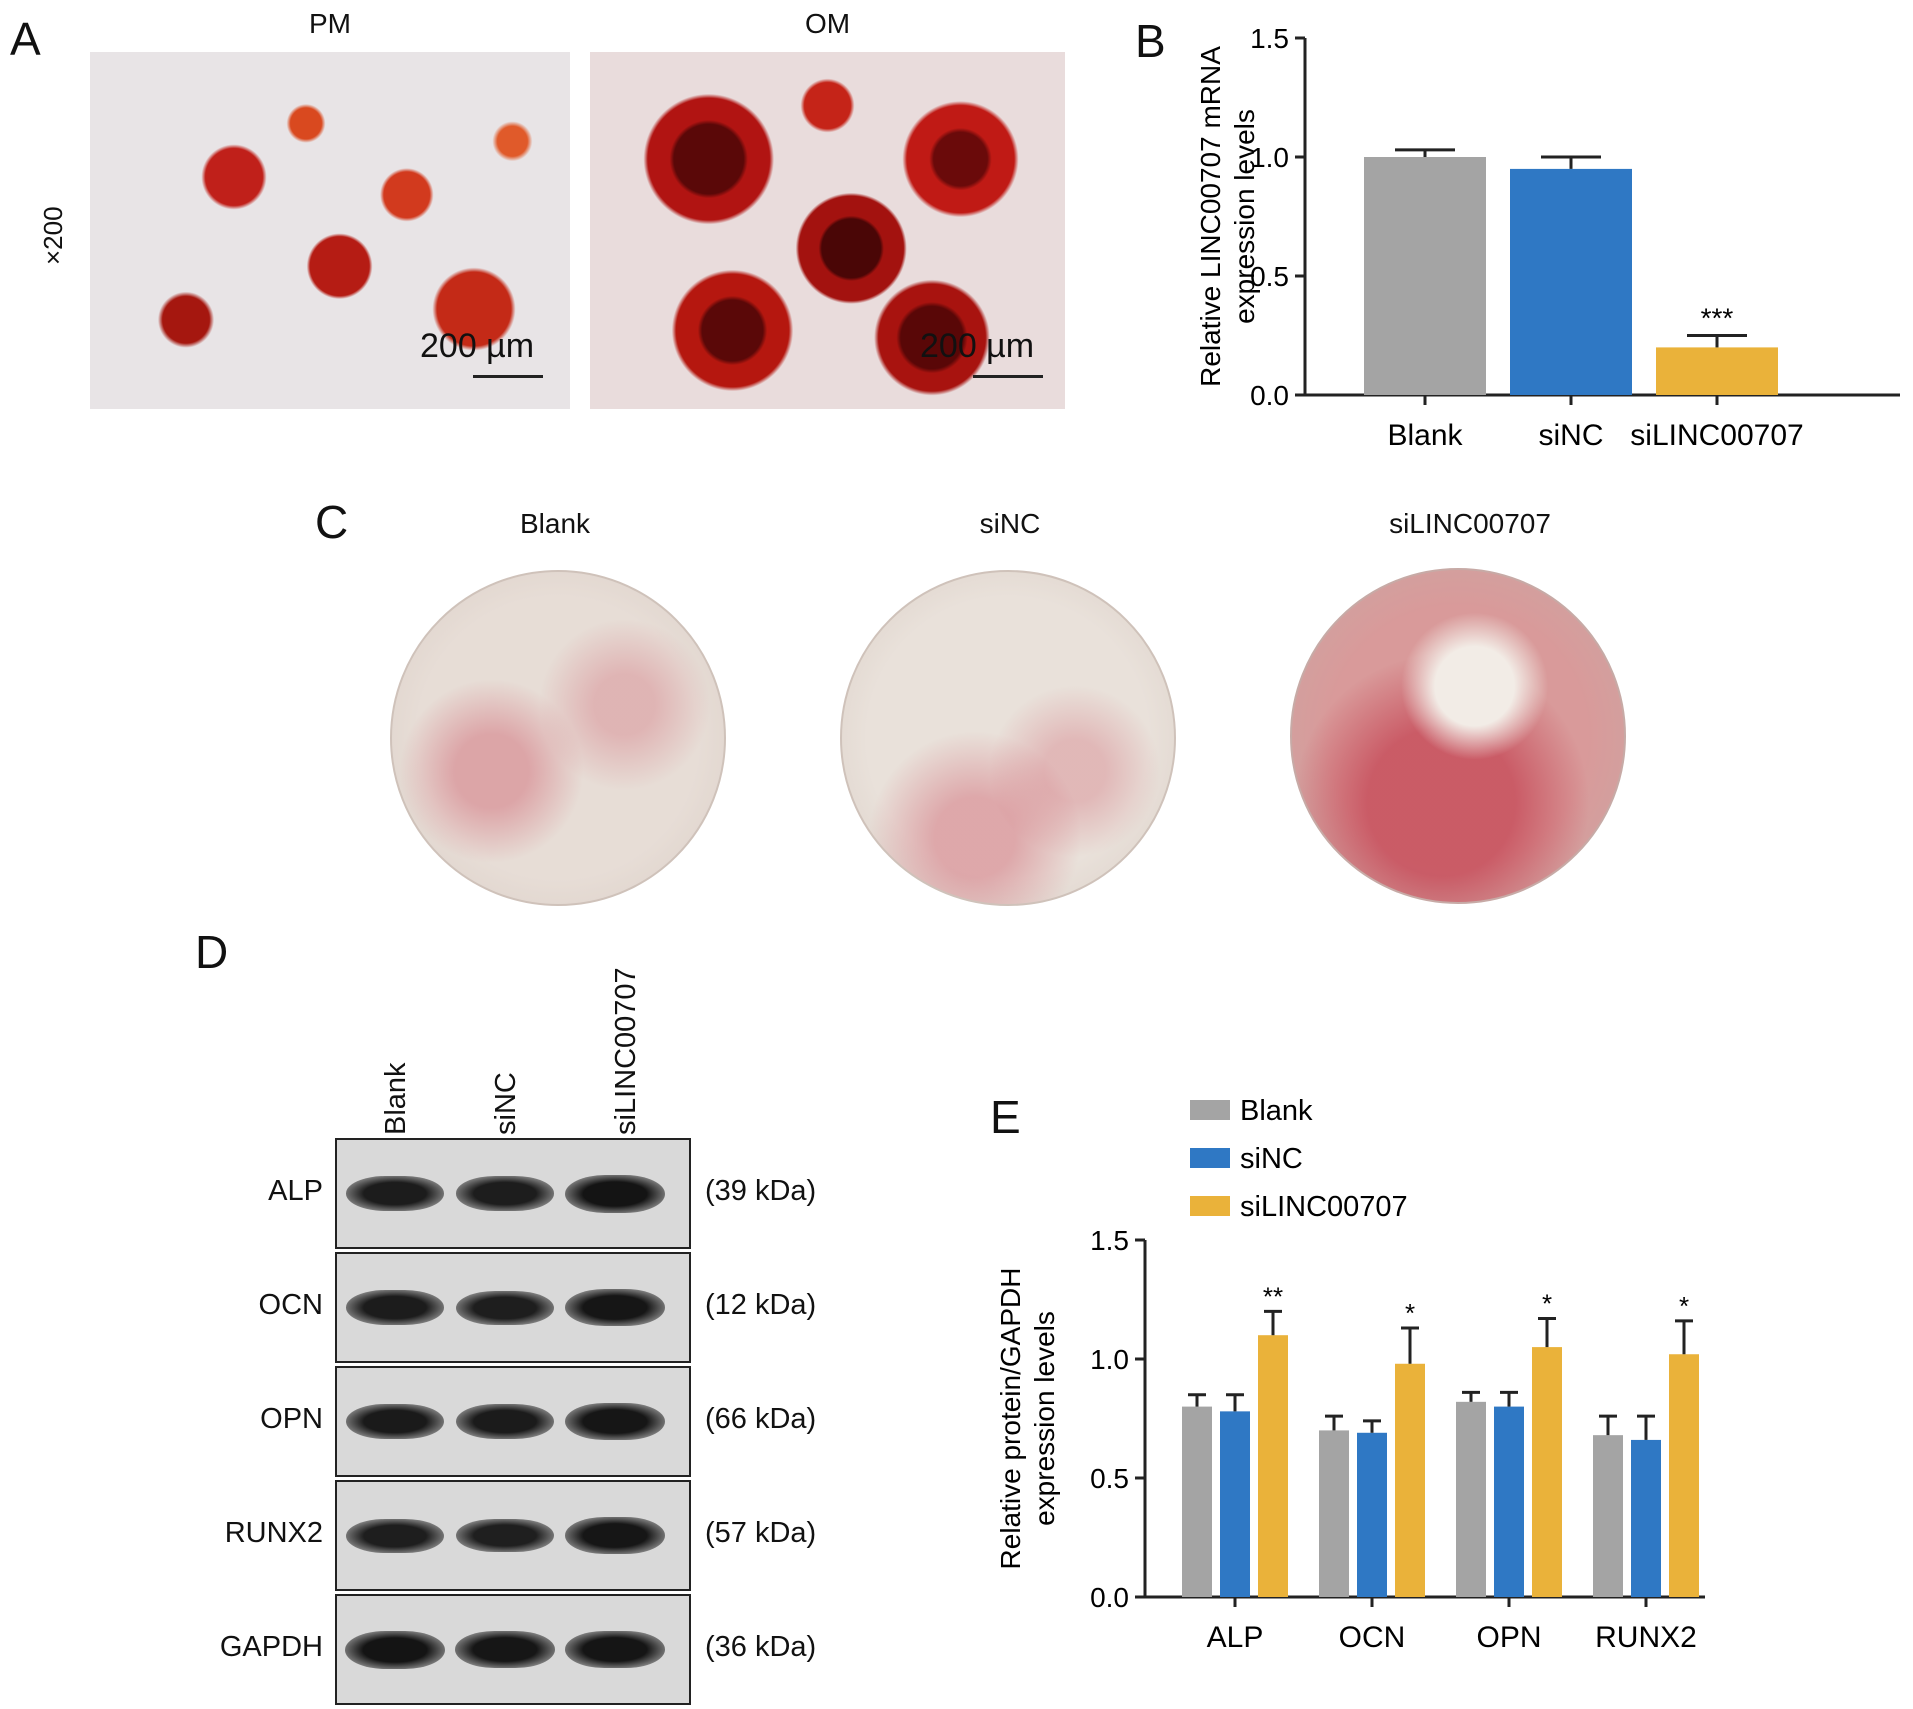 The width and height of the screenshot is (1913, 1709). What do you see at coordinates (330, 230) in the screenshot?
I see `micrograph-pm: 200 µm` at bounding box center [330, 230].